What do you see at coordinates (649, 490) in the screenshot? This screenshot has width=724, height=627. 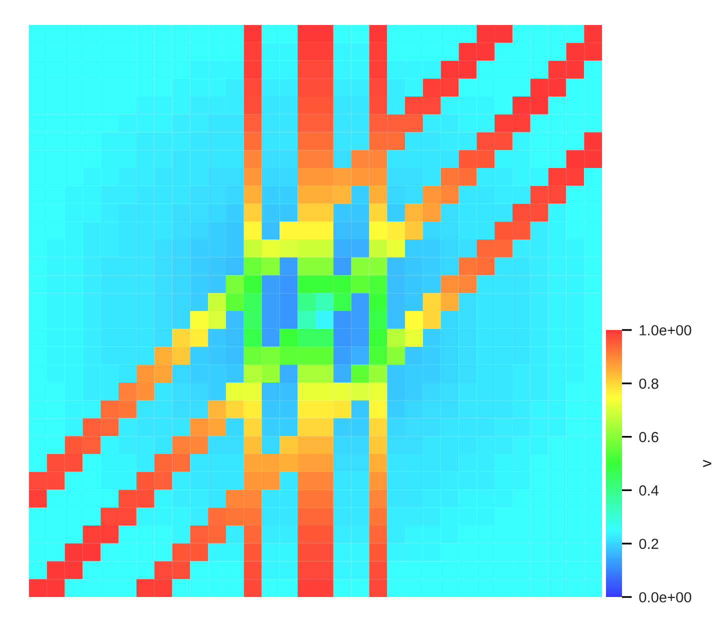 I see `color-bar-label: 0.4` at bounding box center [649, 490].